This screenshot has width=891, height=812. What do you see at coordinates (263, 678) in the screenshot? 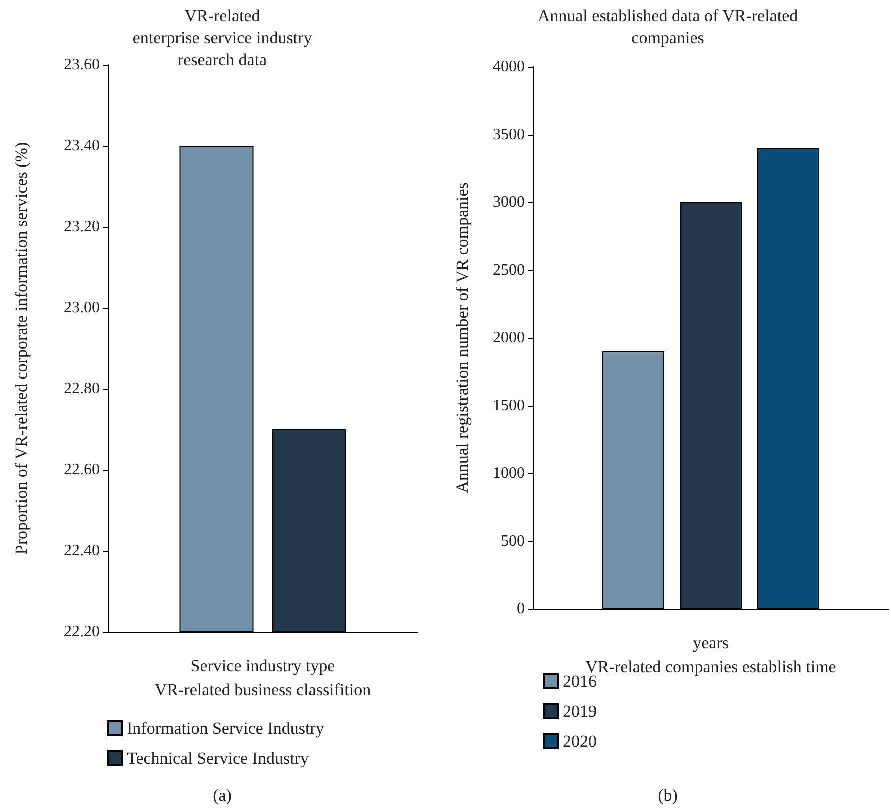
I see `x-axis-title: Service industry type VR-related business classifition` at bounding box center [263, 678].